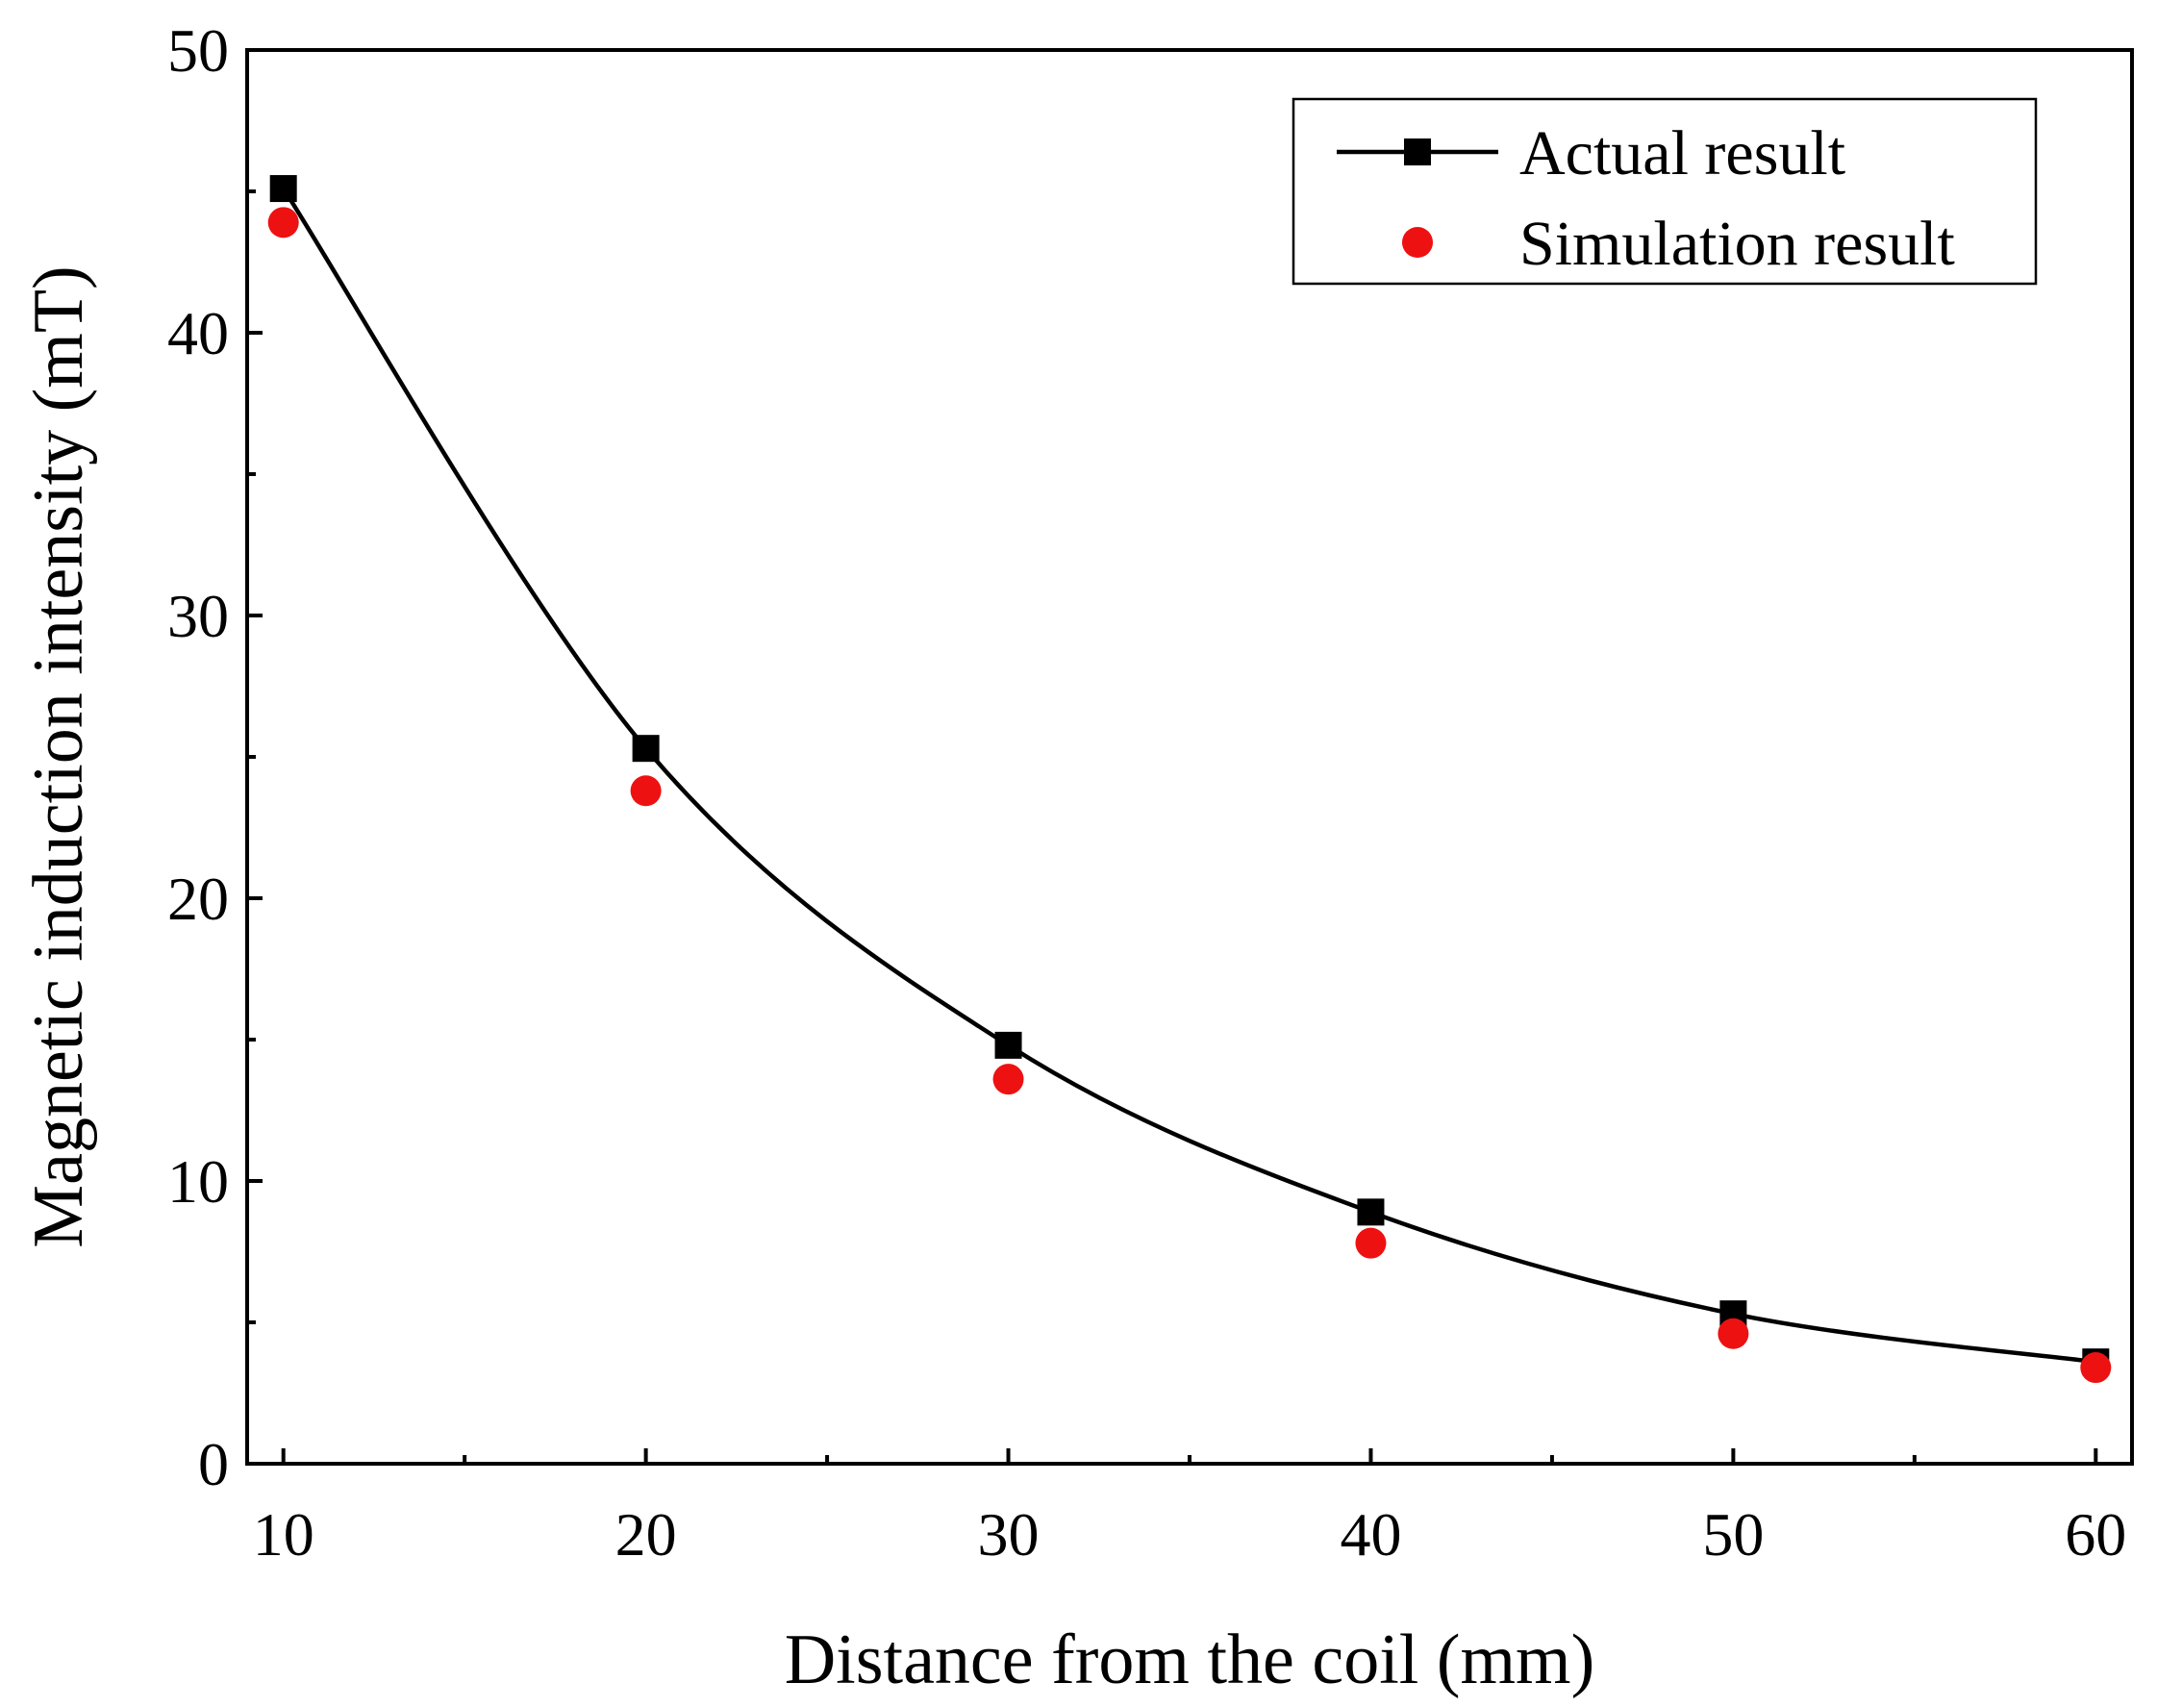  I want to click on y-tick-label: 40, so click(198, 333).